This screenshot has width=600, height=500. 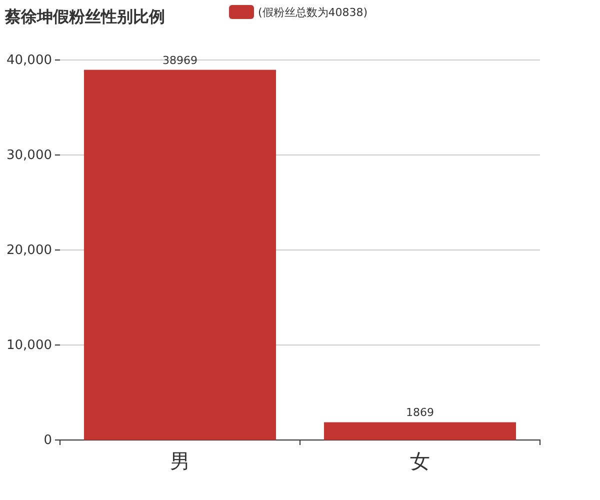 I want to click on chart-title: 蔡徐坤假粉丝性别比例, so click(x=84, y=16).